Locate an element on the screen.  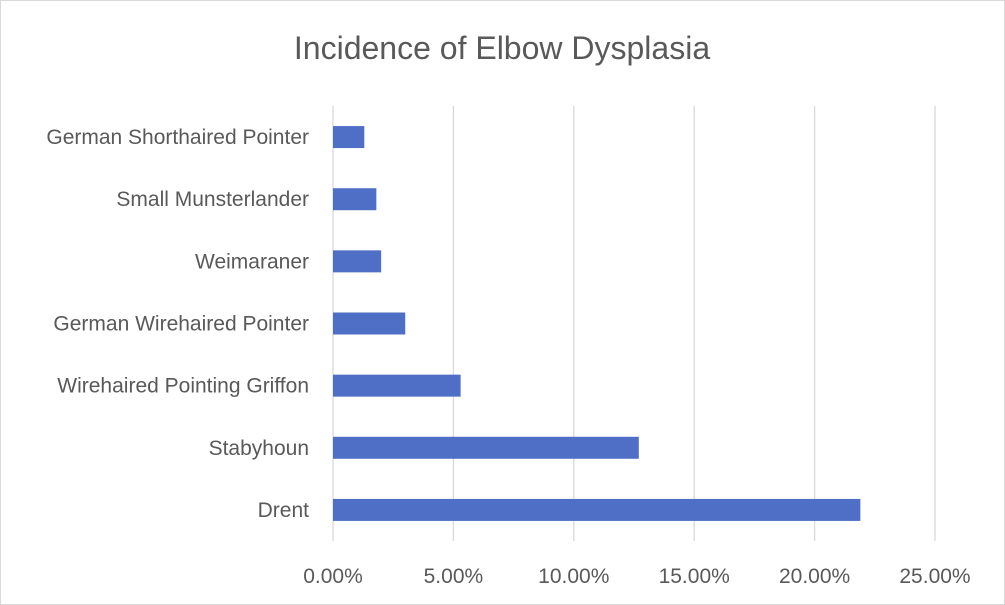
chart-title: Incidence of Elbow Dysplasia is located at coordinates (502, 48).